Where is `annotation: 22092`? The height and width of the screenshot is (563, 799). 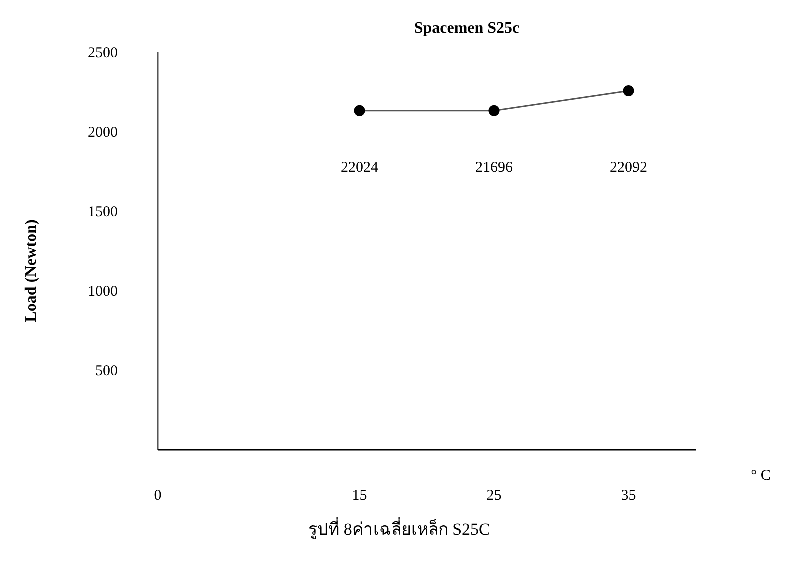 annotation: 22092 is located at coordinates (629, 168).